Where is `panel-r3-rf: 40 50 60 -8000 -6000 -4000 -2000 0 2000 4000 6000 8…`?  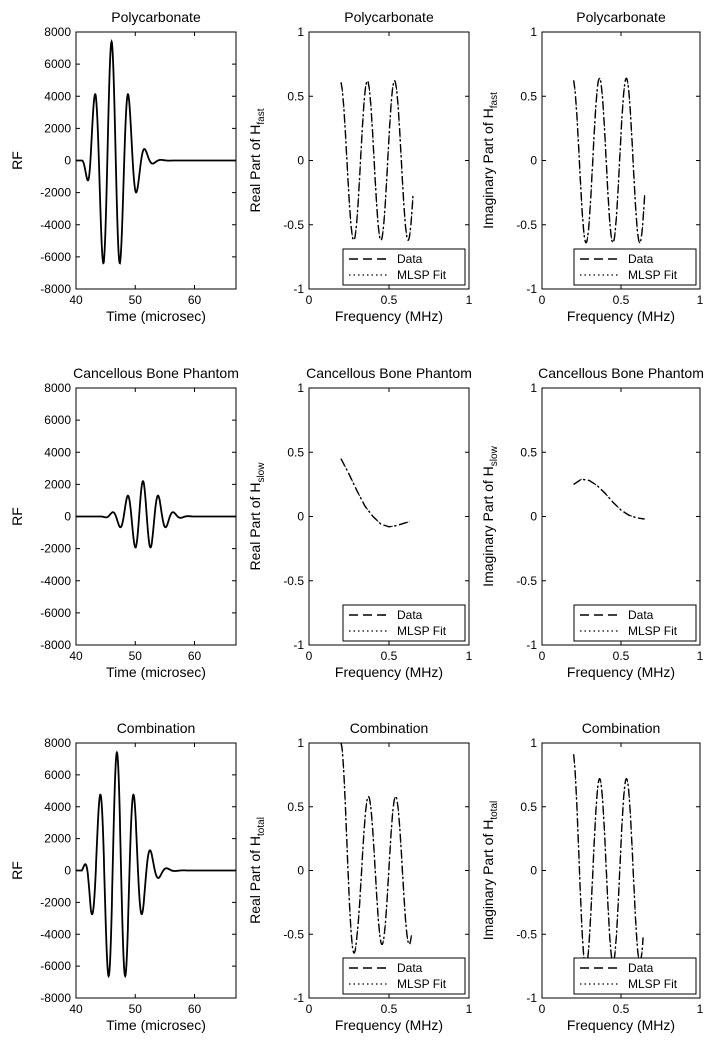
panel-r3-rf: 40 50 60 -8000 -6000 -4000 -2000 0 2000 4000 6000 8… is located at coordinates (123, 876).